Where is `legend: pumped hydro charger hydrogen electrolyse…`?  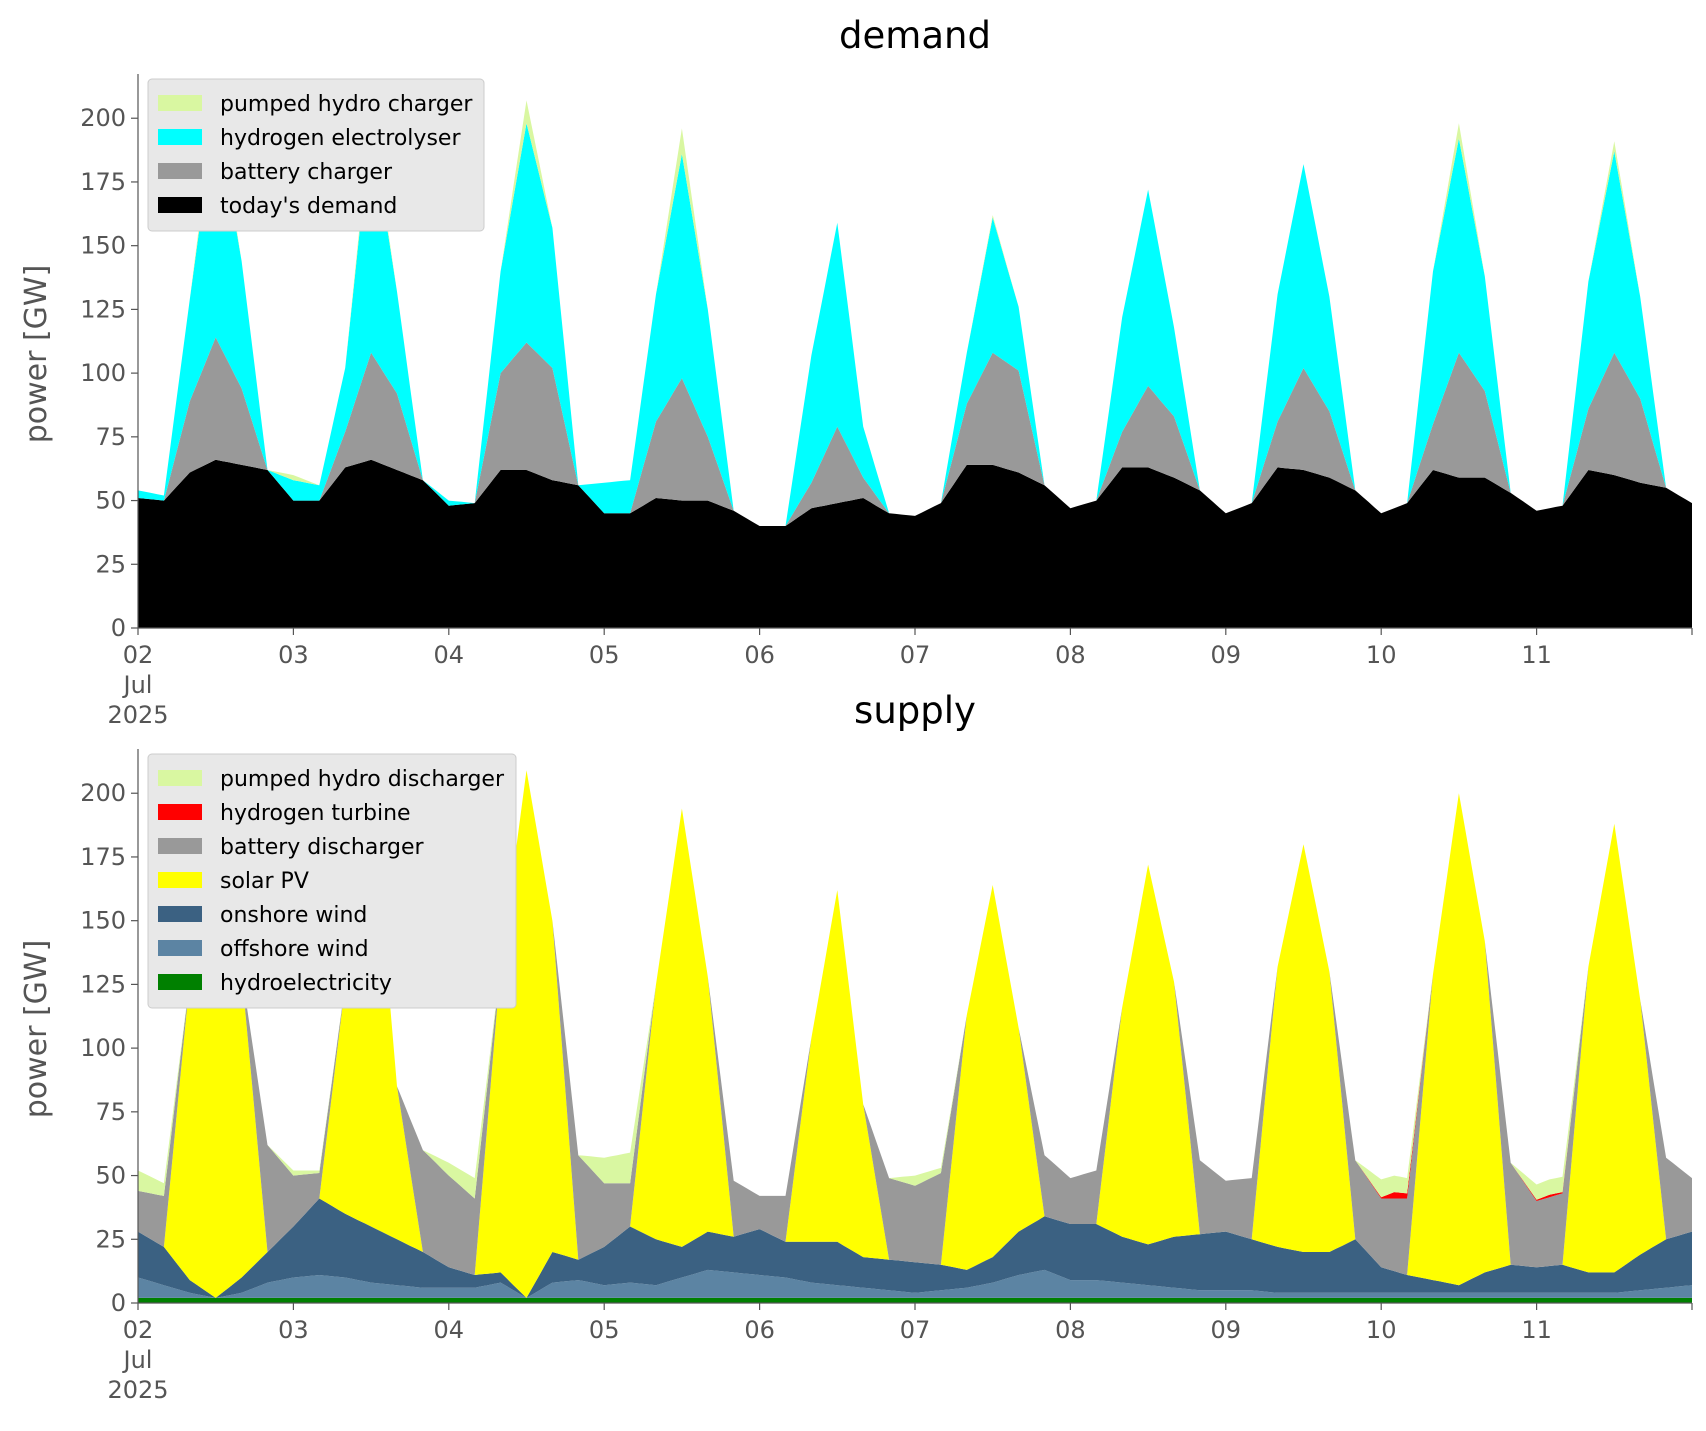 legend: pumped hydro charger hydrogen electrolyse… is located at coordinates (316, 155).